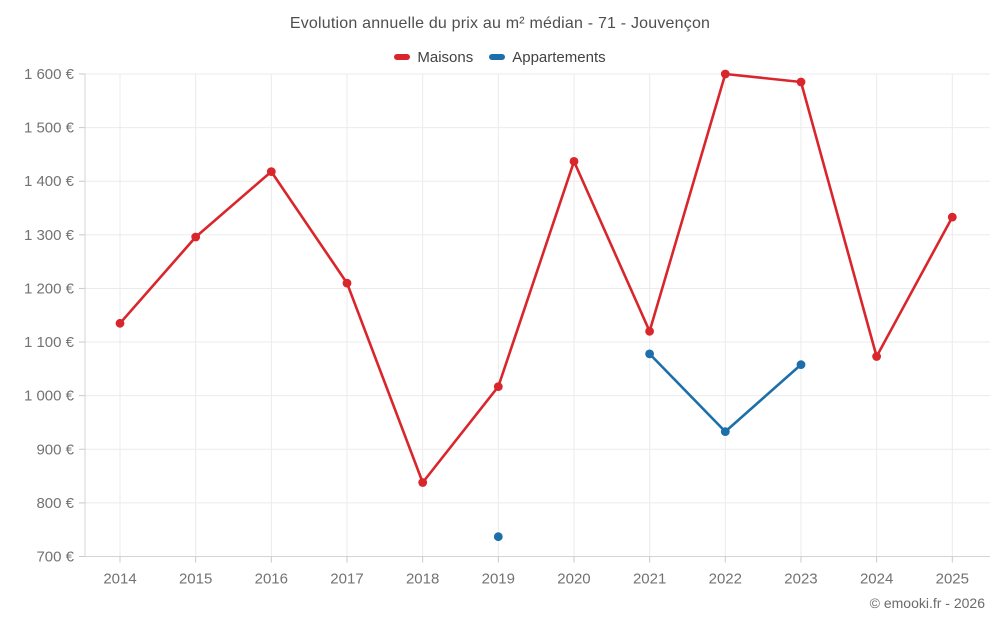  Describe the element at coordinates (422, 579) in the screenshot. I see `x-axis-label: 2018` at that location.